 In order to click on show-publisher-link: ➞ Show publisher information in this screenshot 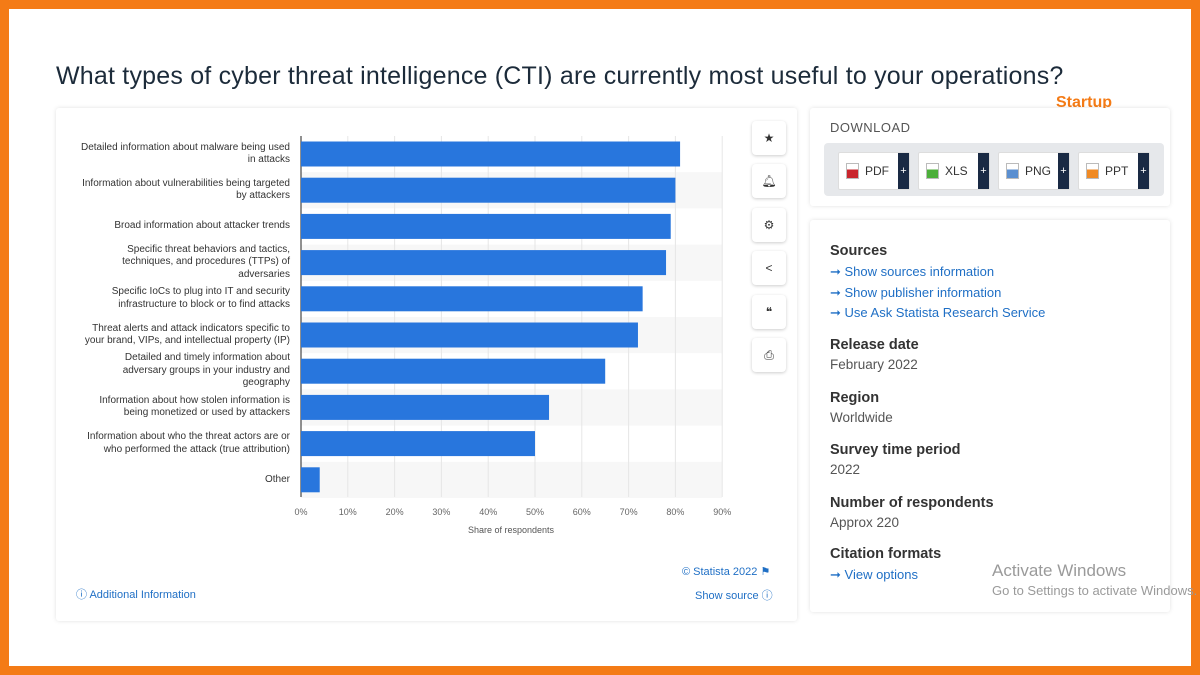, I will do `click(916, 292)`.